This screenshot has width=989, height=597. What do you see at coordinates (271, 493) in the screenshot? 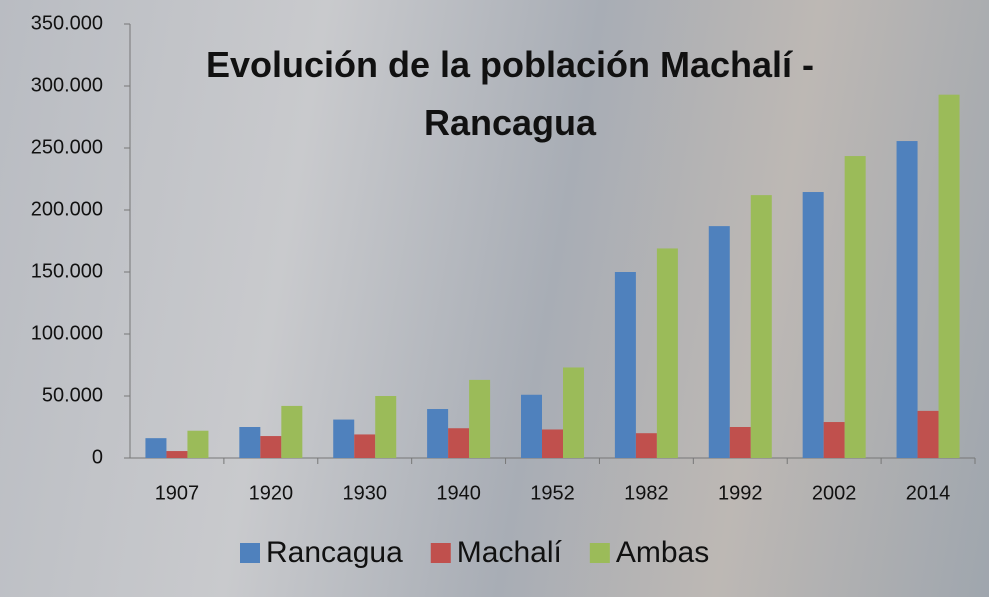
I see `x-tick-label: 1920` at bounding box center [271, 493].